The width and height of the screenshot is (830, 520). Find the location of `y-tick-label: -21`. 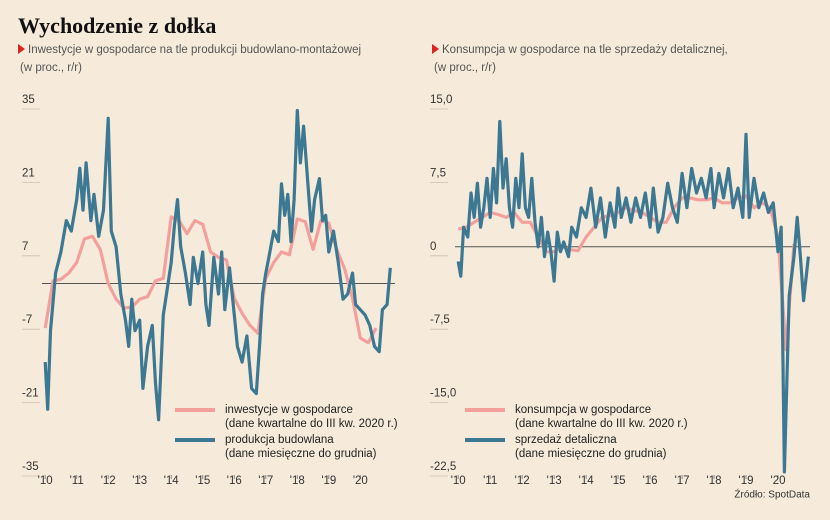

y-tick-label: -21 is located at coordinates (30, 394).